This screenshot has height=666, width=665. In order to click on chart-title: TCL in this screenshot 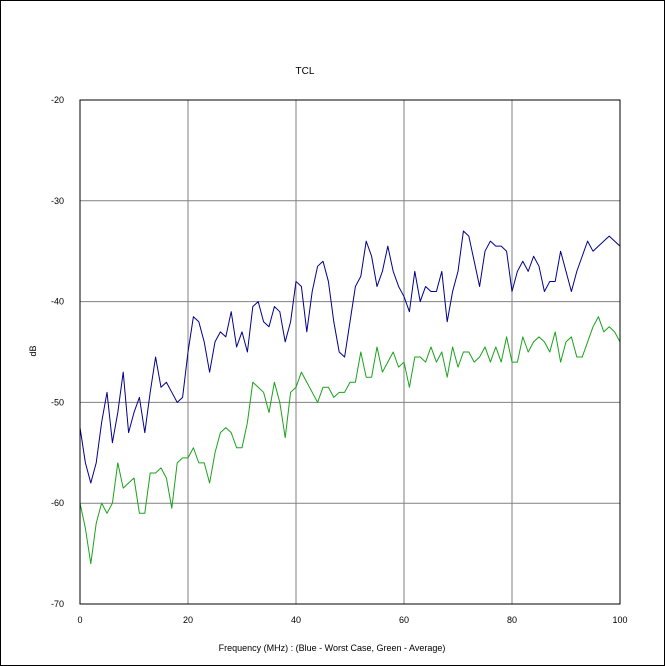, I will do `click(305, 71)`.